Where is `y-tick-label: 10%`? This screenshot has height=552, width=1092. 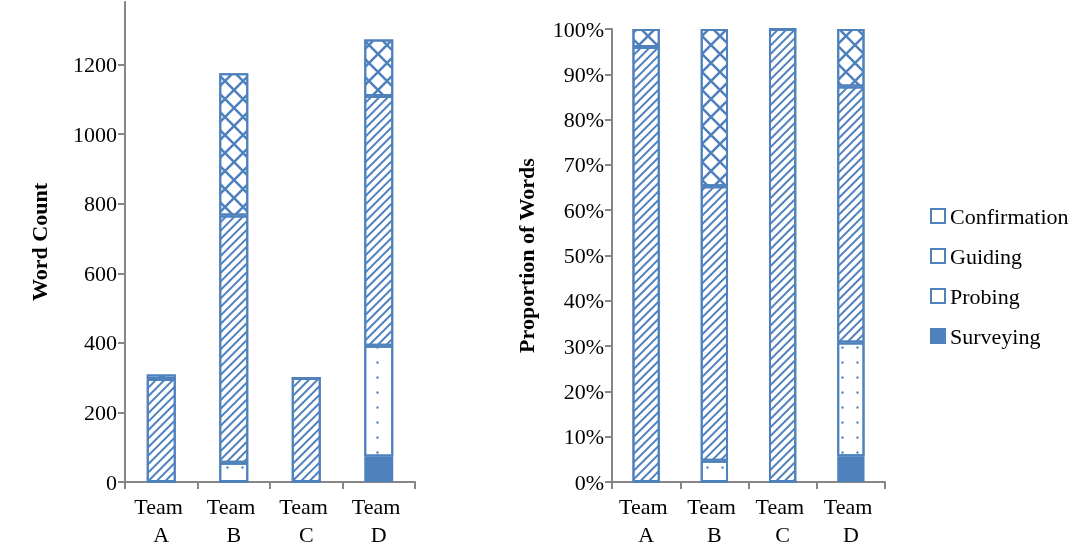 y-tick-label: 10% is located at coordinates (583, 437).